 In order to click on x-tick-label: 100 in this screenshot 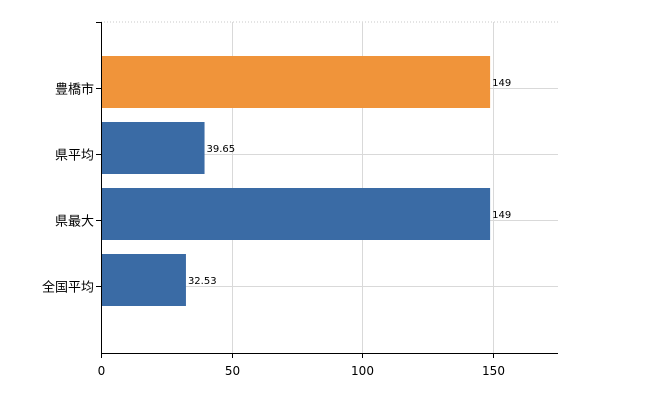, I will do `click(362, 371)`.